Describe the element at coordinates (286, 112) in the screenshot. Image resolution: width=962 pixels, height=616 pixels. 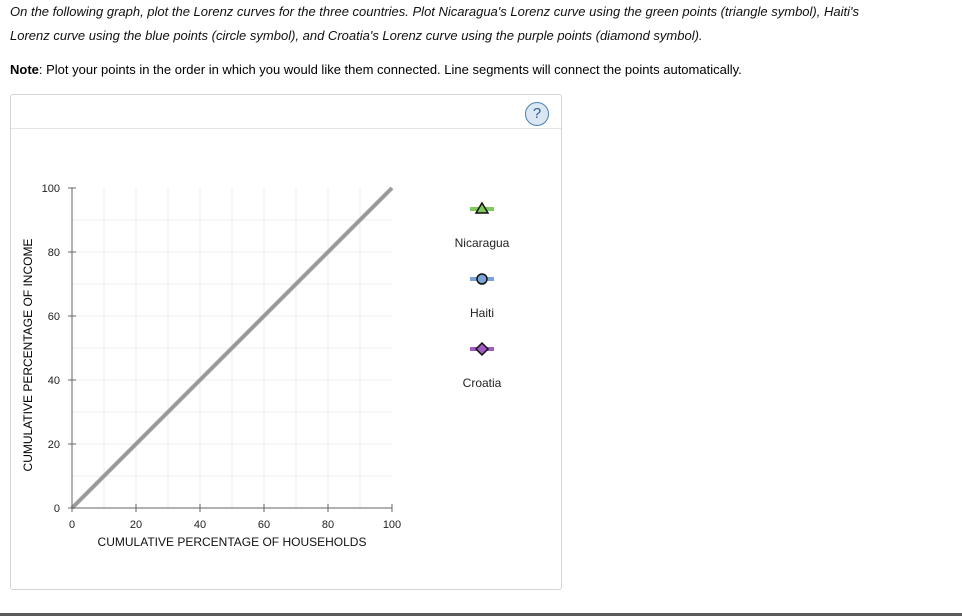
I see `panel-header: ?` at that location.